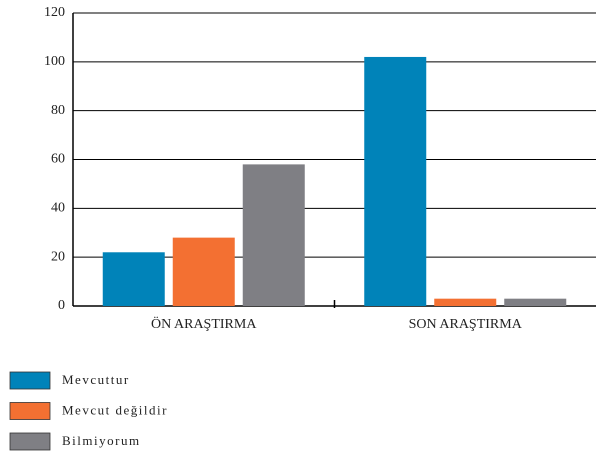 This screenshot has height=457, width=596. What do you see at coordinates (58, 208) in the screenshot?
I see `y-tick-label: 40` at bounding box center [58, 208].